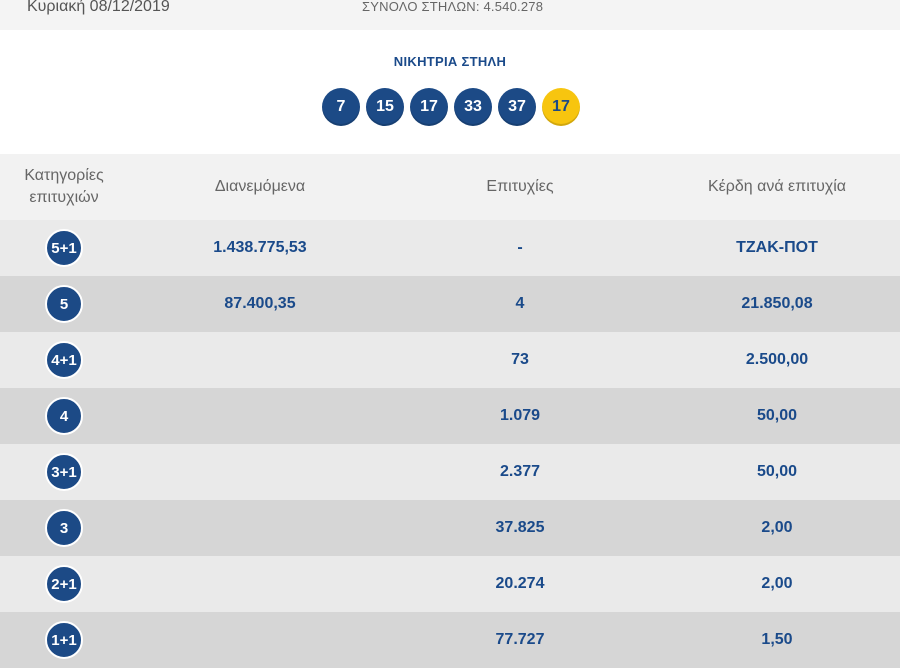 The height and width of the screenshot is (668, 900). I want to click on winners-value: 20.274, so click(520, 583).